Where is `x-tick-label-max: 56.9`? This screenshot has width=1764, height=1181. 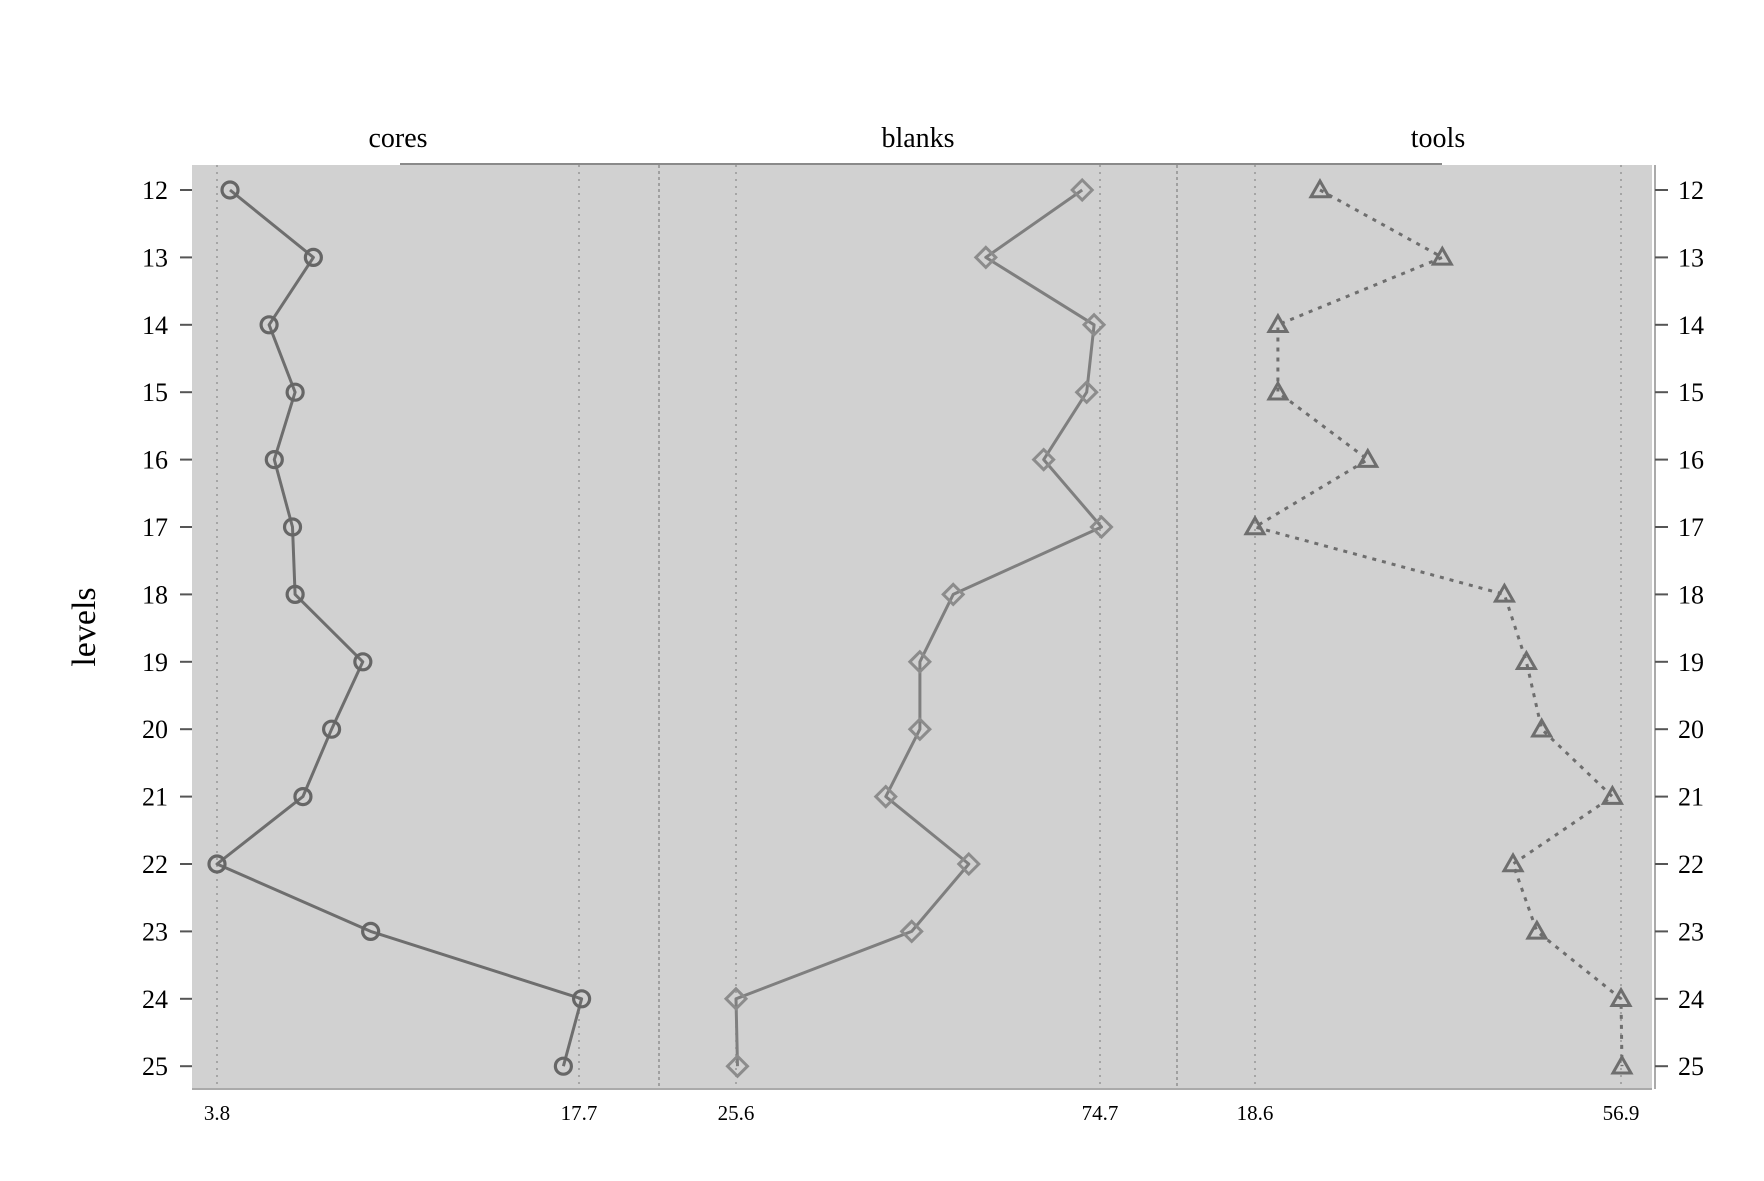 x-tick-label-max: 56.9 is located at coordinates (1621, 1113).